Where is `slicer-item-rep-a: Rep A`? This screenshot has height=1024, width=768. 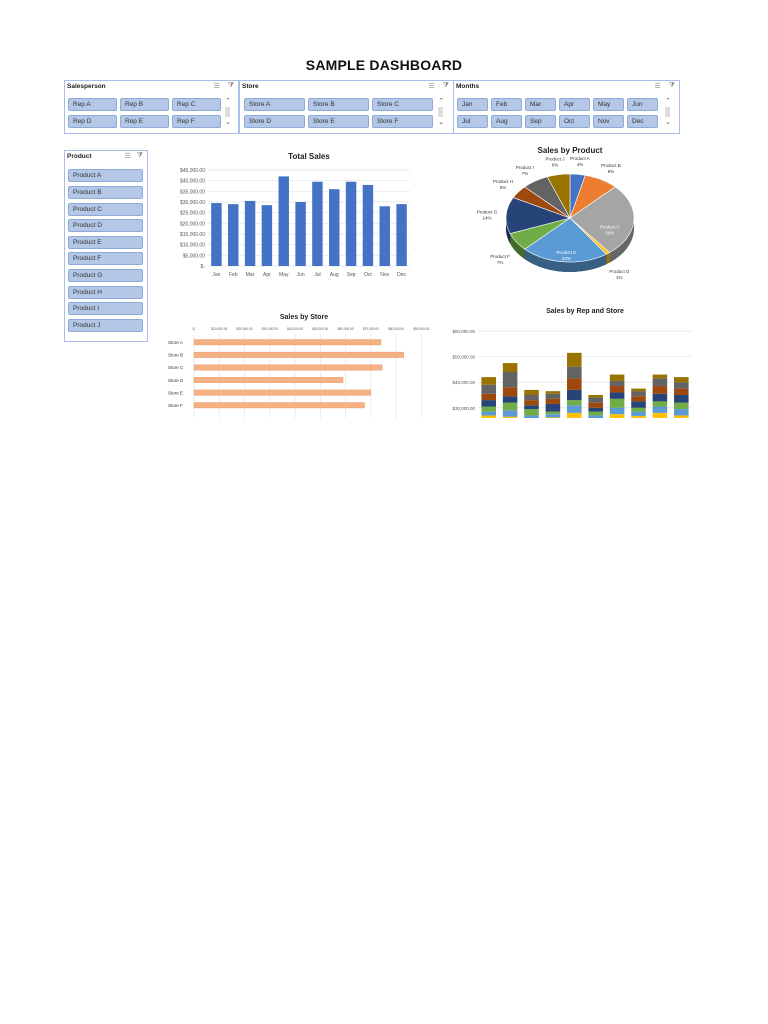 slicer-item-rep-a: Rep A is located at coordinates (92, 104).